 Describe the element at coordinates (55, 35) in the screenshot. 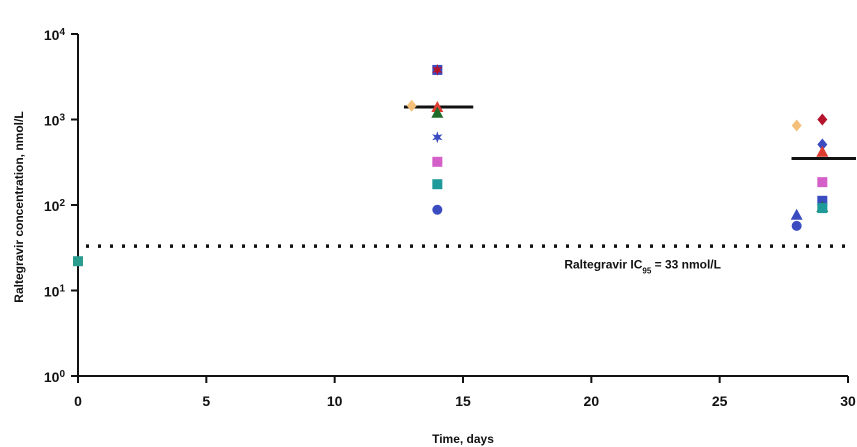

I see `y-tick-label: 10⁴` at that location.